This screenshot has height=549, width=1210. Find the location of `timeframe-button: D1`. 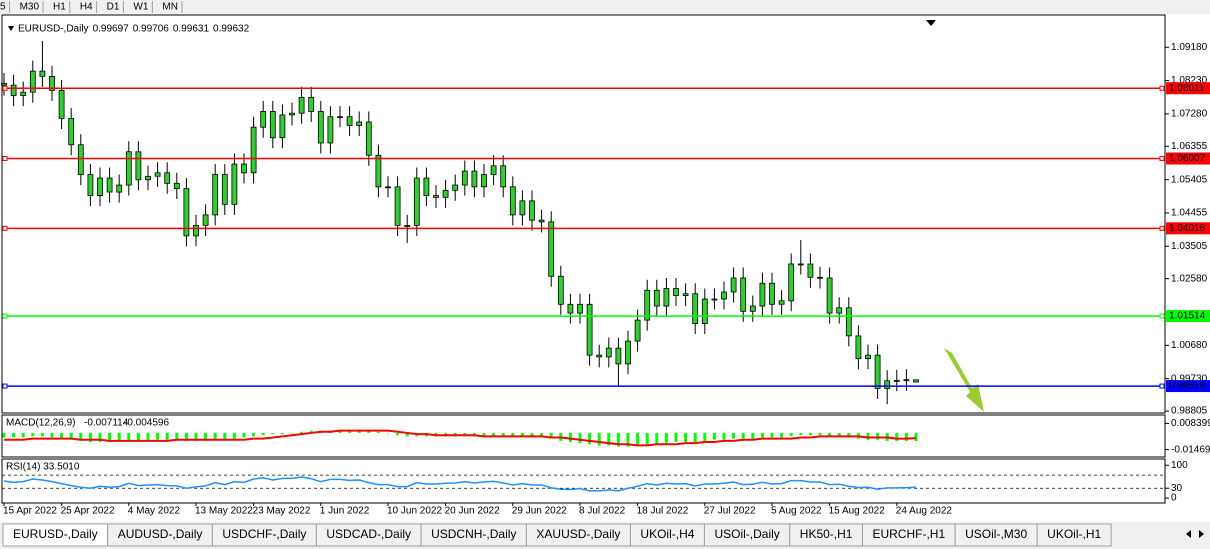

timeframe-button: D1 is located at coordinates (113, 7).